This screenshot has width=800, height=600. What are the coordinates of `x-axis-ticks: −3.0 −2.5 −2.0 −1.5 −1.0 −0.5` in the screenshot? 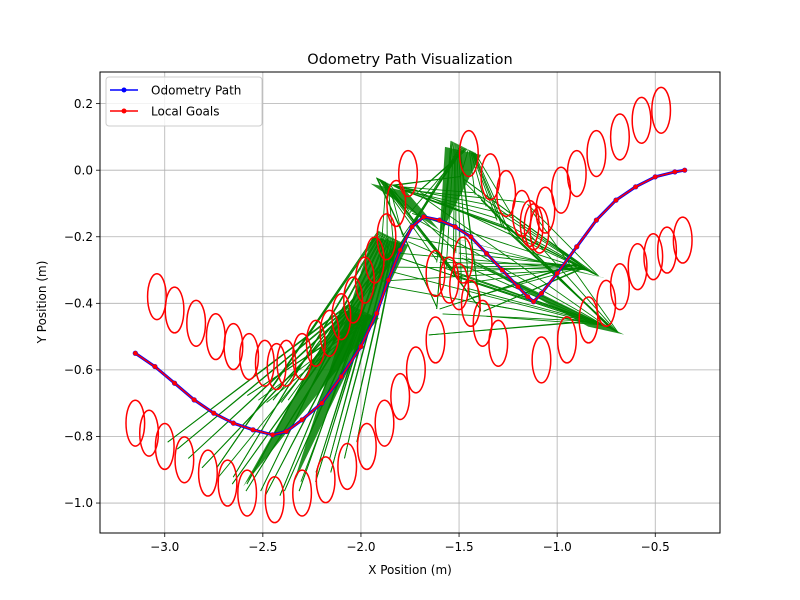 It's located at (410, 543).